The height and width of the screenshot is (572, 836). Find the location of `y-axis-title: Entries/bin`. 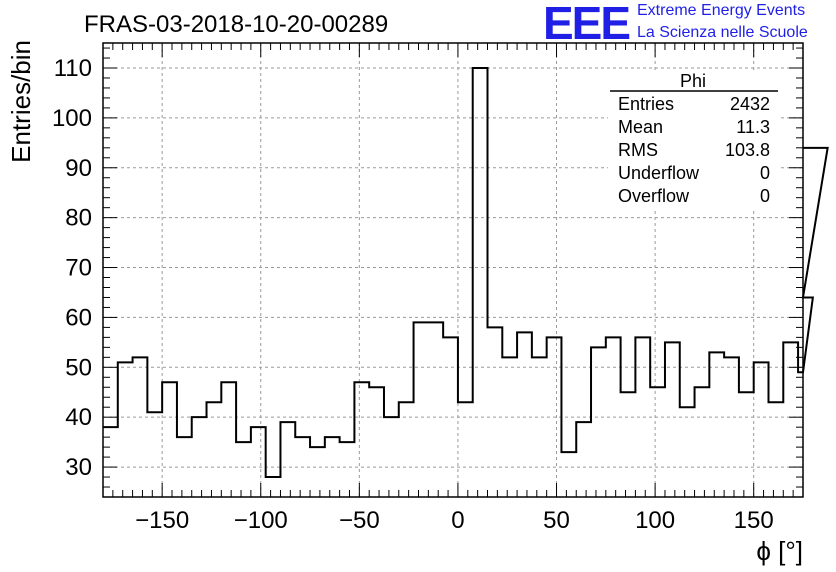

y-axis-title: Entries/bin is located at coordinates (21, 101).